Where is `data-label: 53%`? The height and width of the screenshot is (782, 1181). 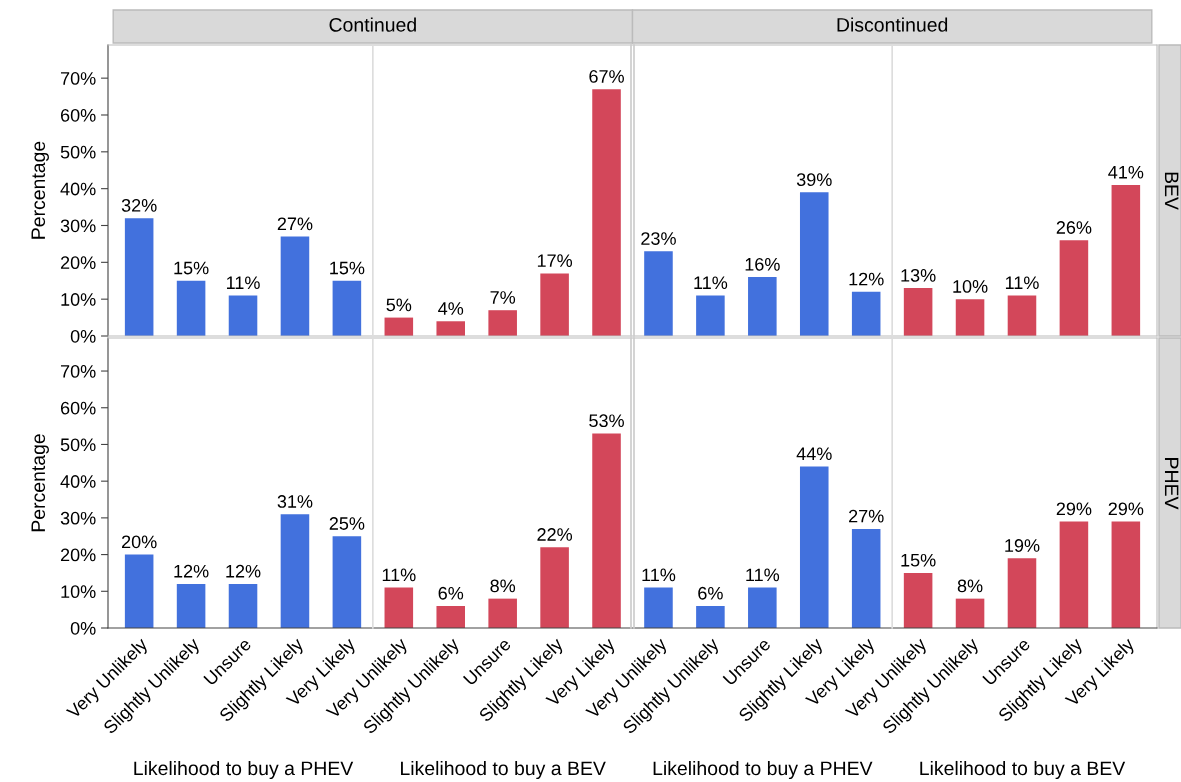 data-label: 53% is located at coordinates (606, 421).